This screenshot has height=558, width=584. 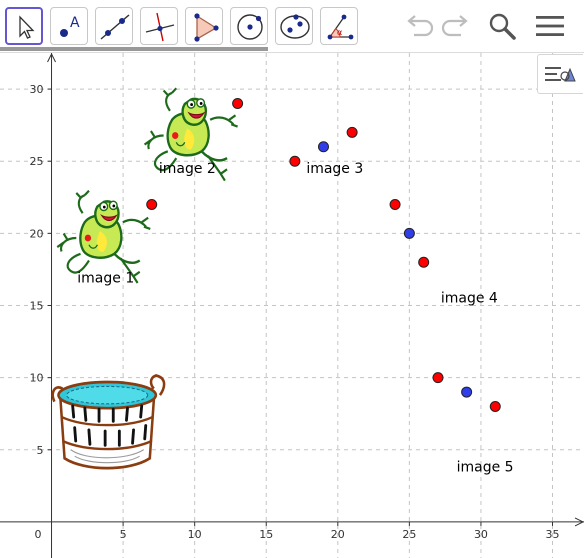 I want to click on arrow-cursor-icon, so click(x=27, y=27).